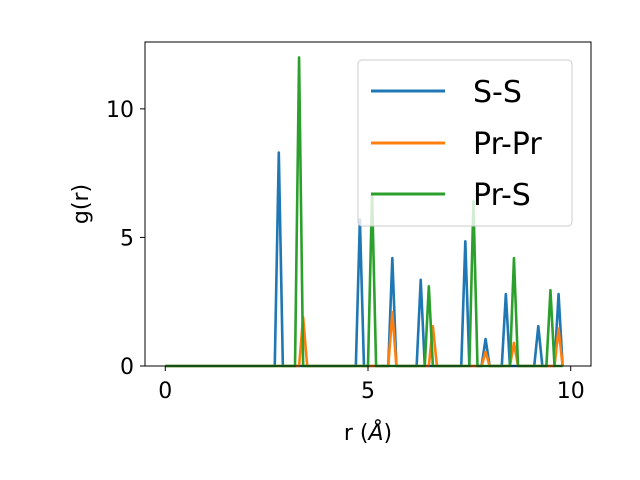 Image resolution: width=640 pixels, height=480 pixels. I want to click on x-tick-label: 0, so click(165, 391).